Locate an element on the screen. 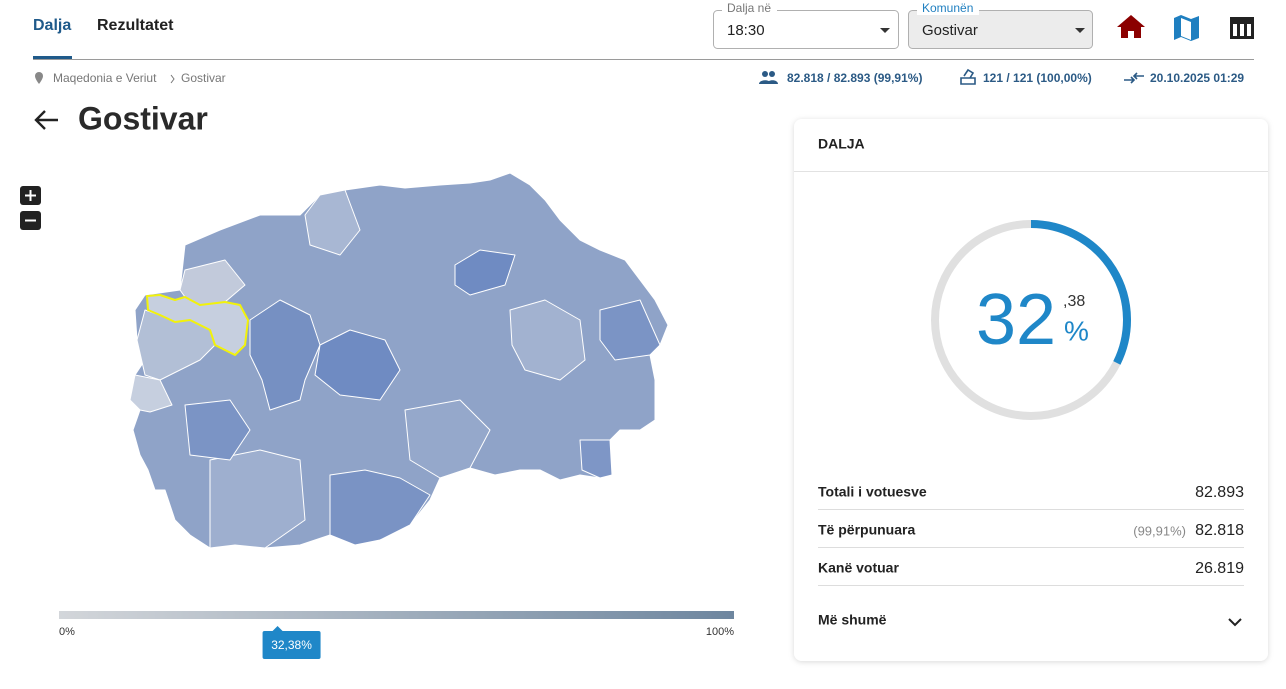 This screenshot has height=689, width=1286. back-button is located at coordinates (46, 120).